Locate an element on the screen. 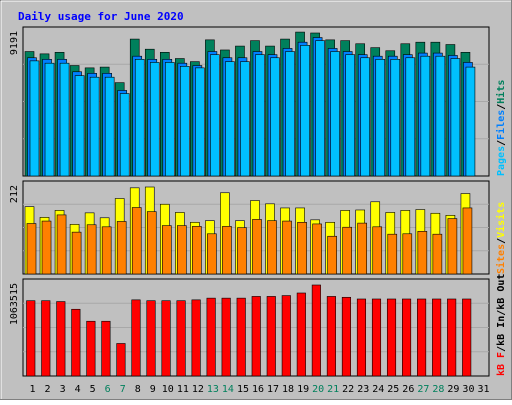  x-tick-label-day-2: 2 is located at coordinates (48, 389).